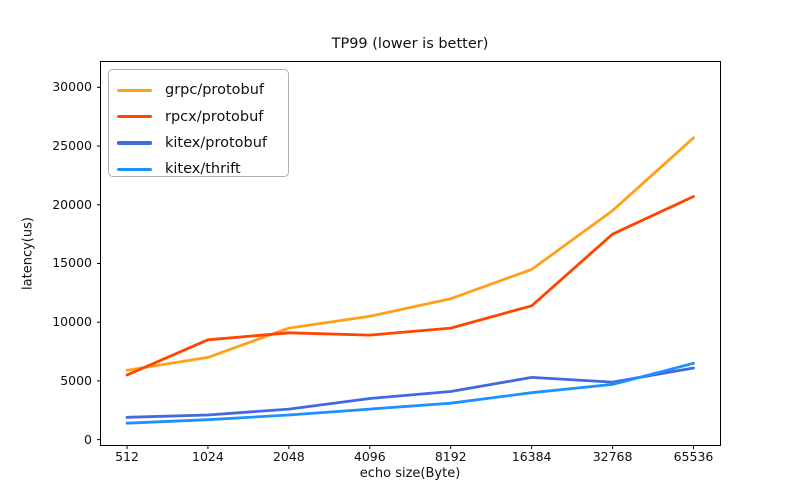 The width and height of the screenshot is (800, 500). Describe the element at coordinates (127, 456) in the screenshot. I see `x-tick-label: 512` at that location.